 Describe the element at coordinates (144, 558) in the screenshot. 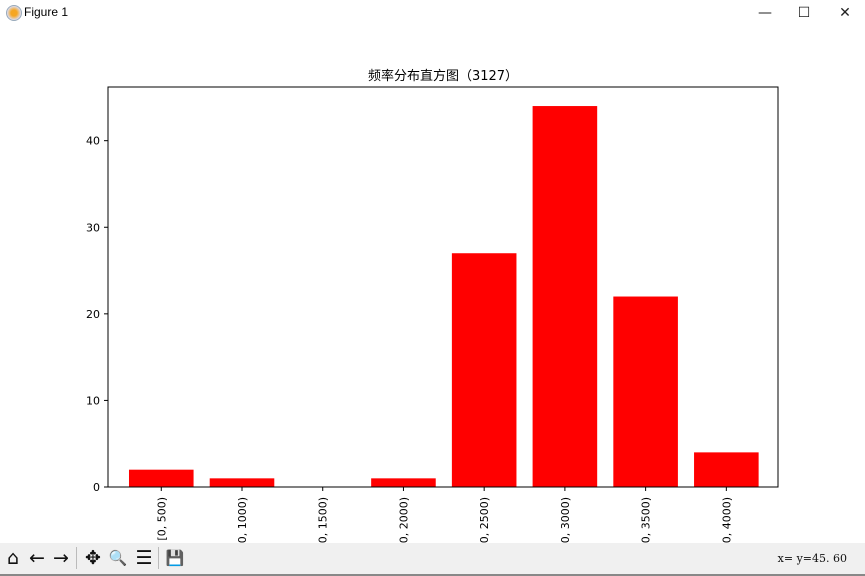

I see `configure-subplots-button: ☰` at that location.